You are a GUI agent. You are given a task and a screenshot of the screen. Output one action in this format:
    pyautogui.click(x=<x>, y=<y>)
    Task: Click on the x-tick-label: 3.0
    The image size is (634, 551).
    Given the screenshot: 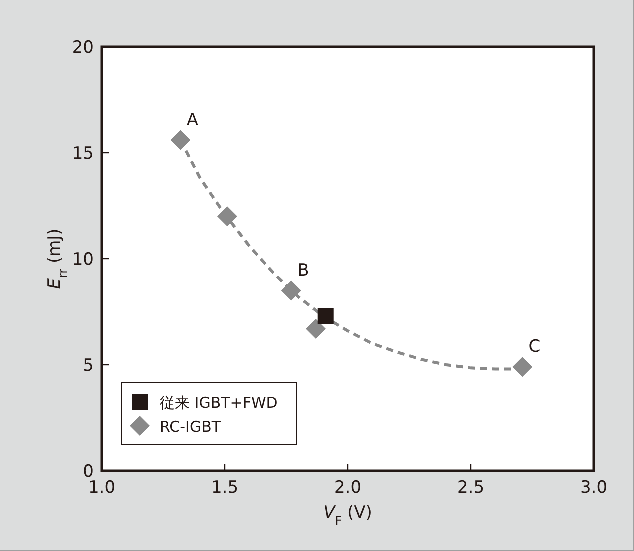 What is the action you would take?
    pyautogui.click(x=594, y=488)
    